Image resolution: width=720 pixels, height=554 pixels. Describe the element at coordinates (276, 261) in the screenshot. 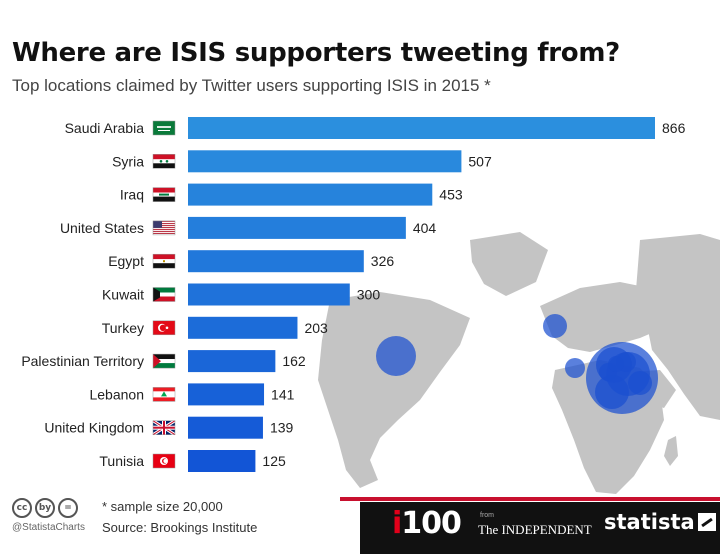

I see `bar-egypt` at that location.